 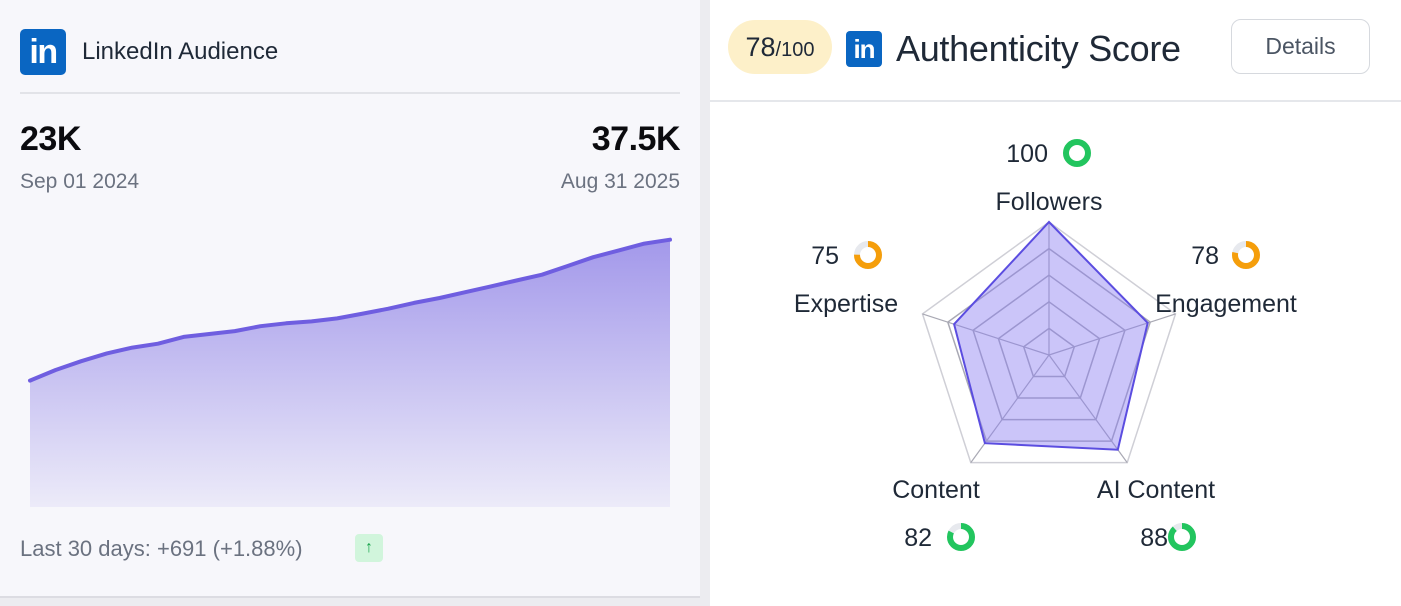 I want to click on axis-value-content: 82, so click(x=918, y=538).